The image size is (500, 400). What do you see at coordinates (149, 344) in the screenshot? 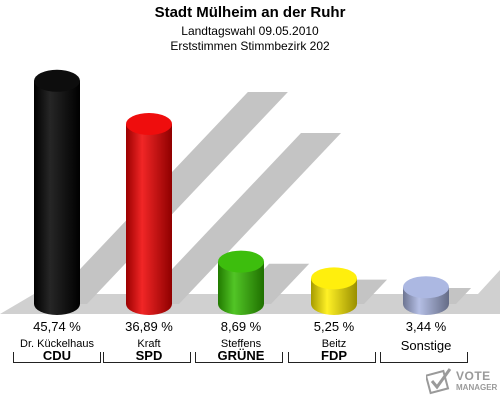
I see `candidate-label: Kraft` at bounding box center [149, 344].